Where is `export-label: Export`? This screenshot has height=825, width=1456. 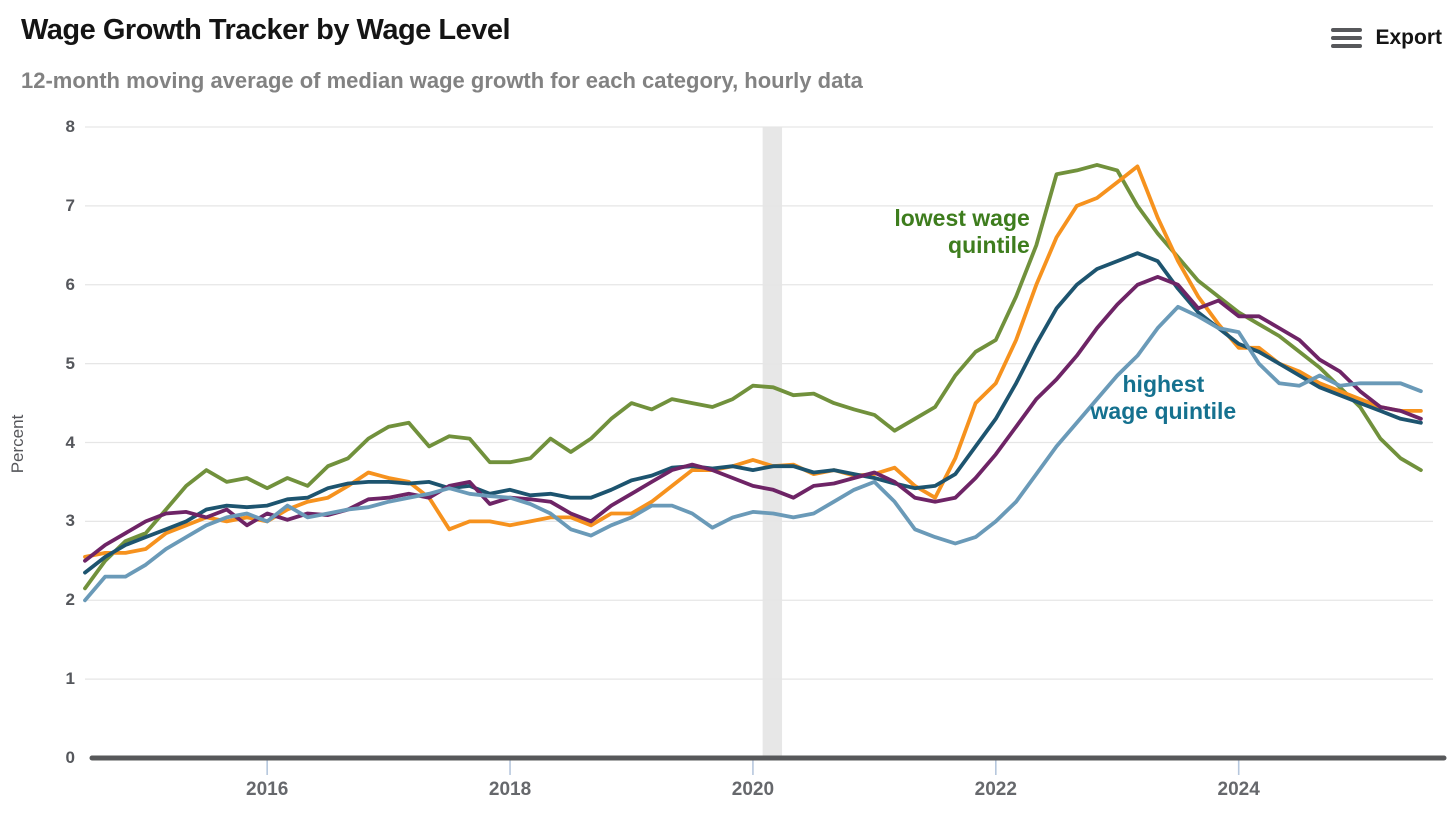
export-label: Export is located at coordinates (1408, 37).